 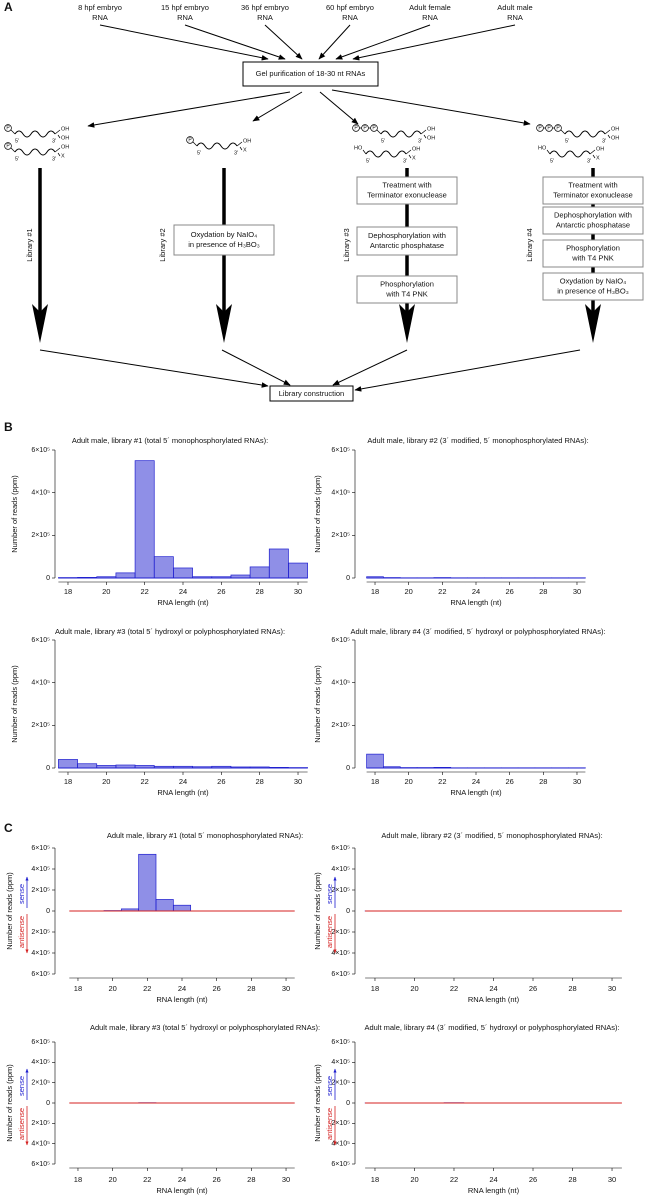 I want to click on five-prime: 5′, so click(x=567, y=141).